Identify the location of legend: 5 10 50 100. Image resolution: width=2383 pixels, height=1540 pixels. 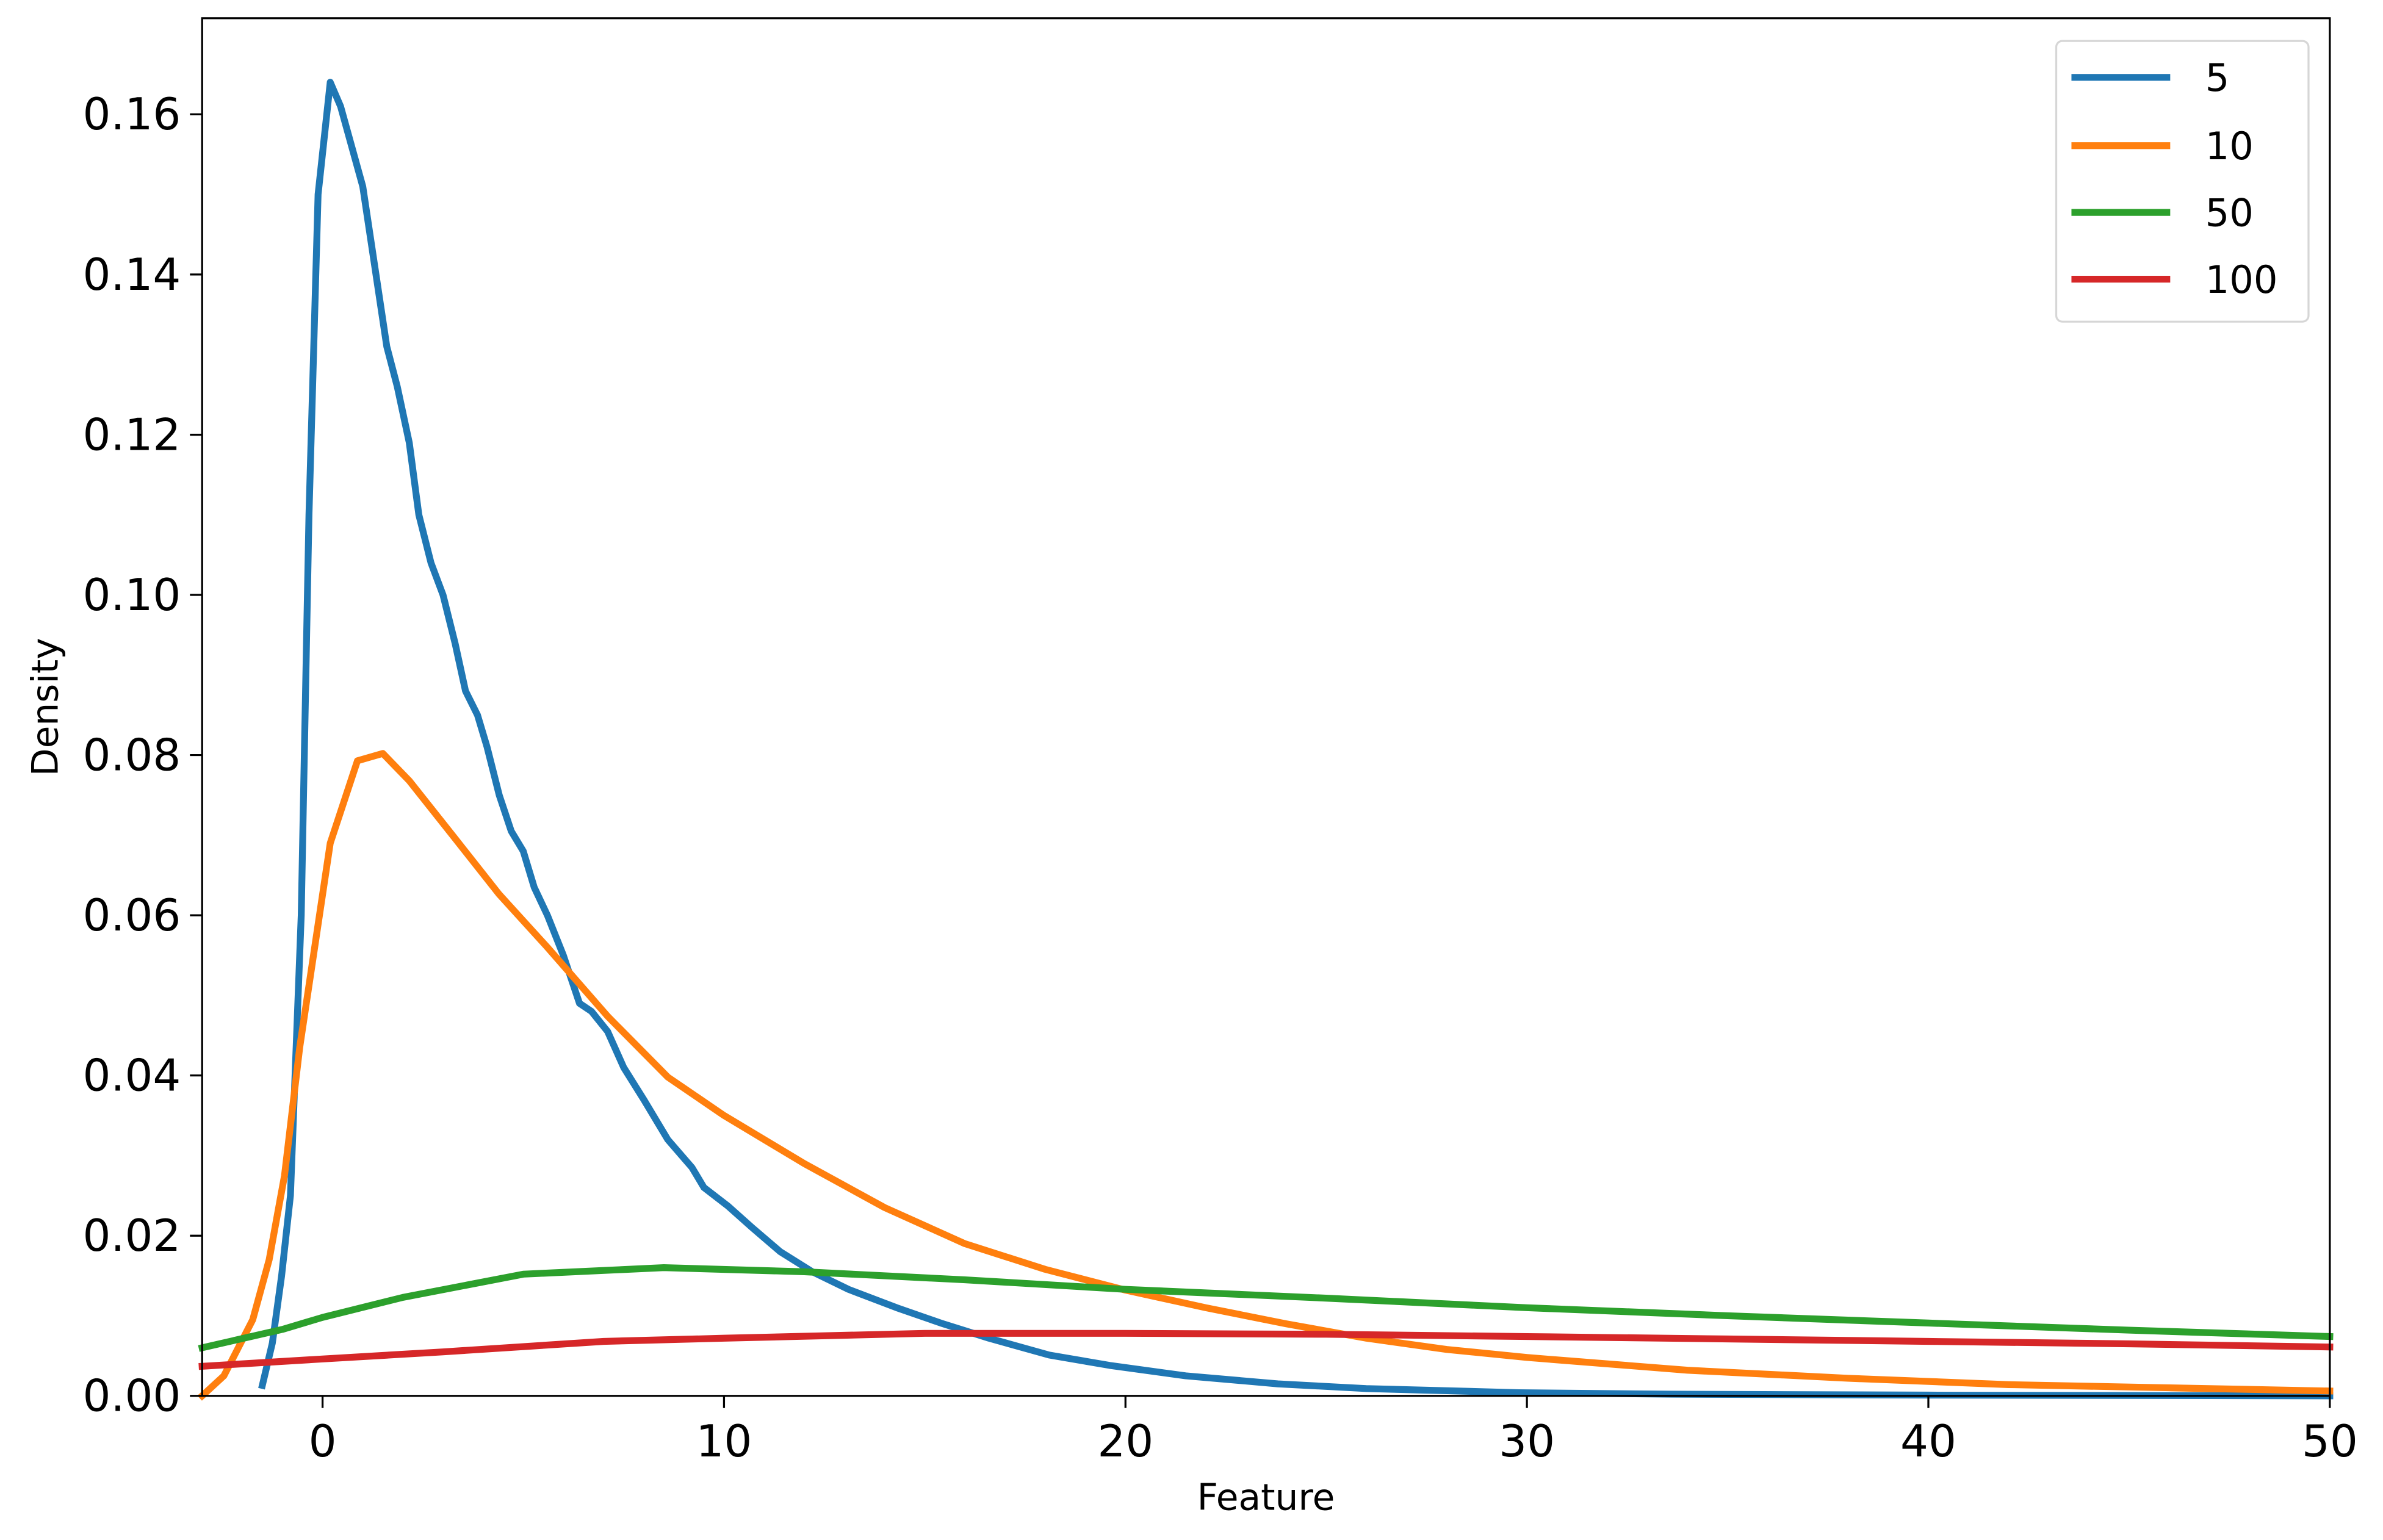
(2182, 181).